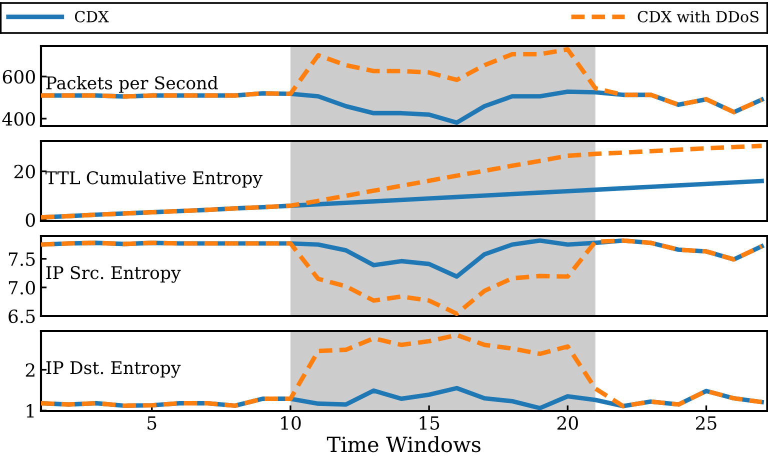 This screenshot has width=768, height=467. What do you see at coordinates (21, 316) in the screenshot?
I see `y-tick-label: 6.5` at bounding box center [21, 316].